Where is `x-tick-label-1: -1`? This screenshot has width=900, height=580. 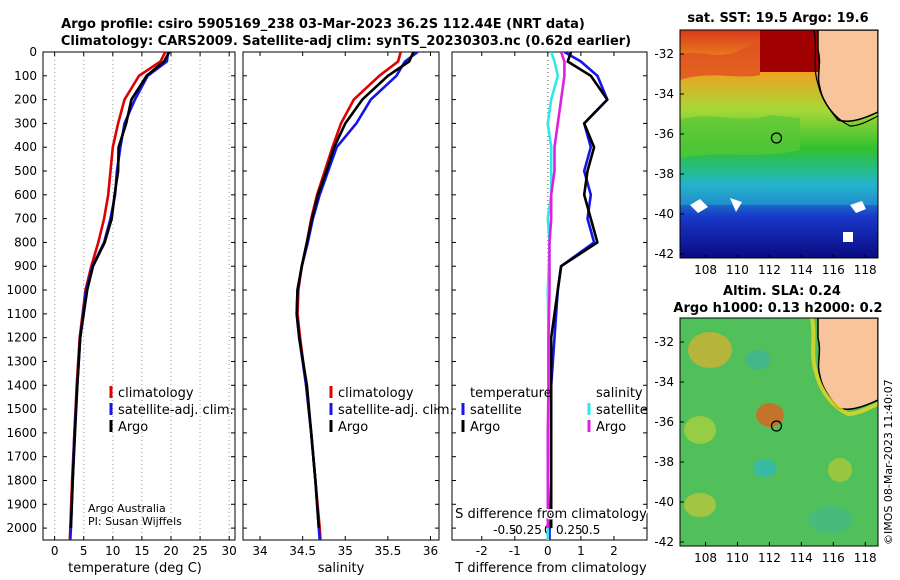 x-tick-label-1: -1 is located at coordinates (515, 551).